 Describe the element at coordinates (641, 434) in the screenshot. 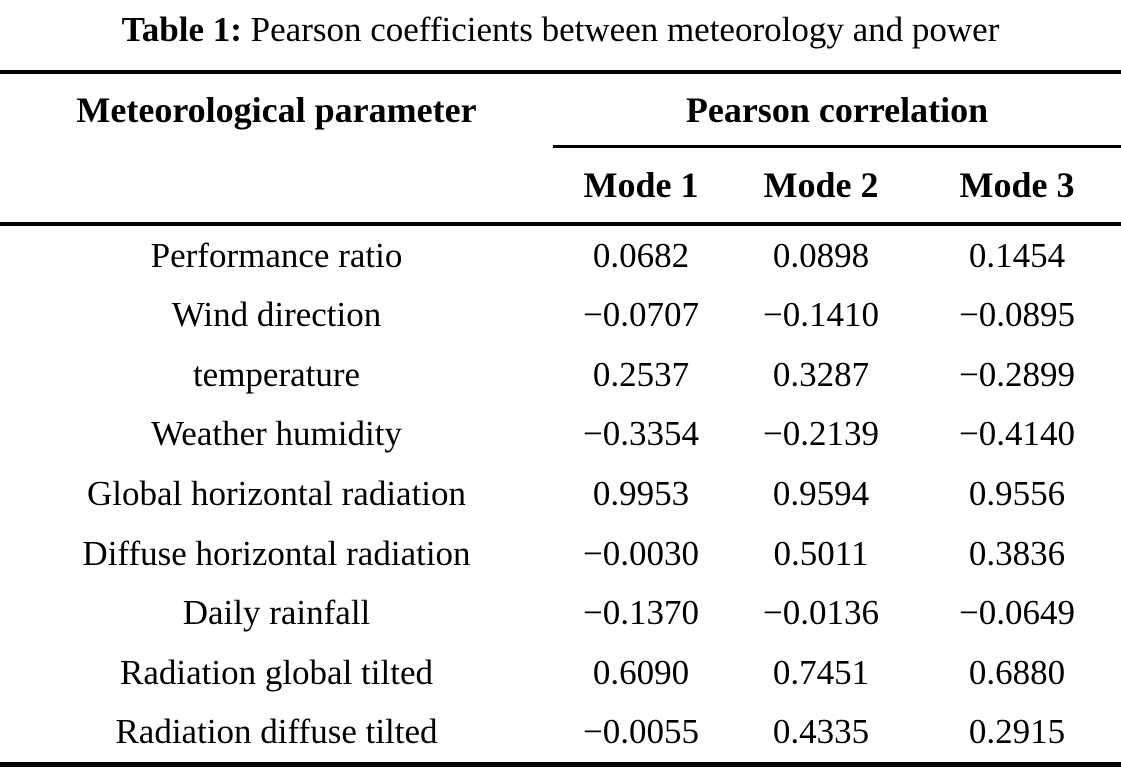

I see `row-value: −0.3354` at that location.